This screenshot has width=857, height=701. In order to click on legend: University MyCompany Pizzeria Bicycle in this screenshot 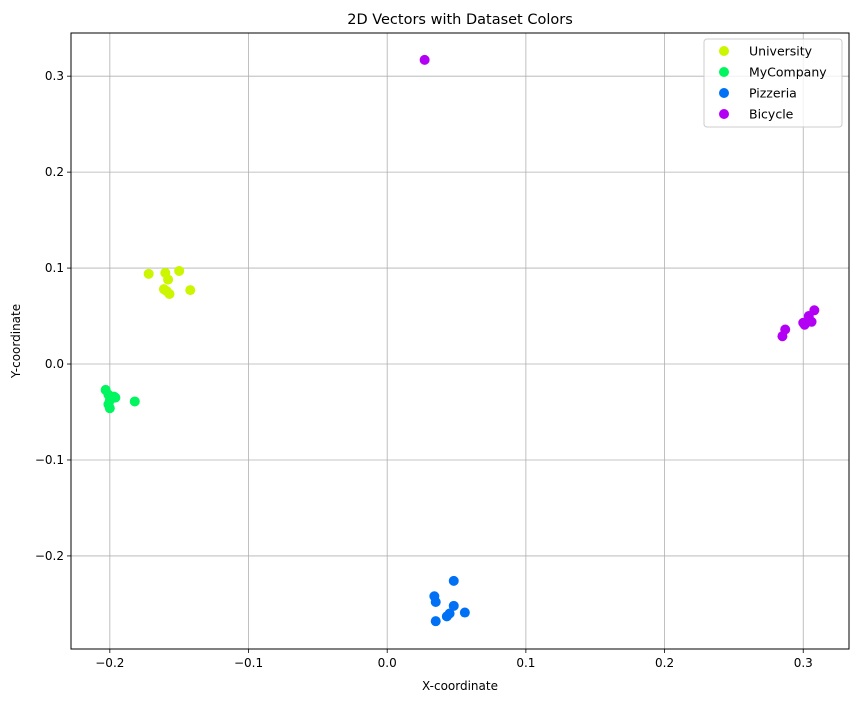, I will do `click(773, 83)`.